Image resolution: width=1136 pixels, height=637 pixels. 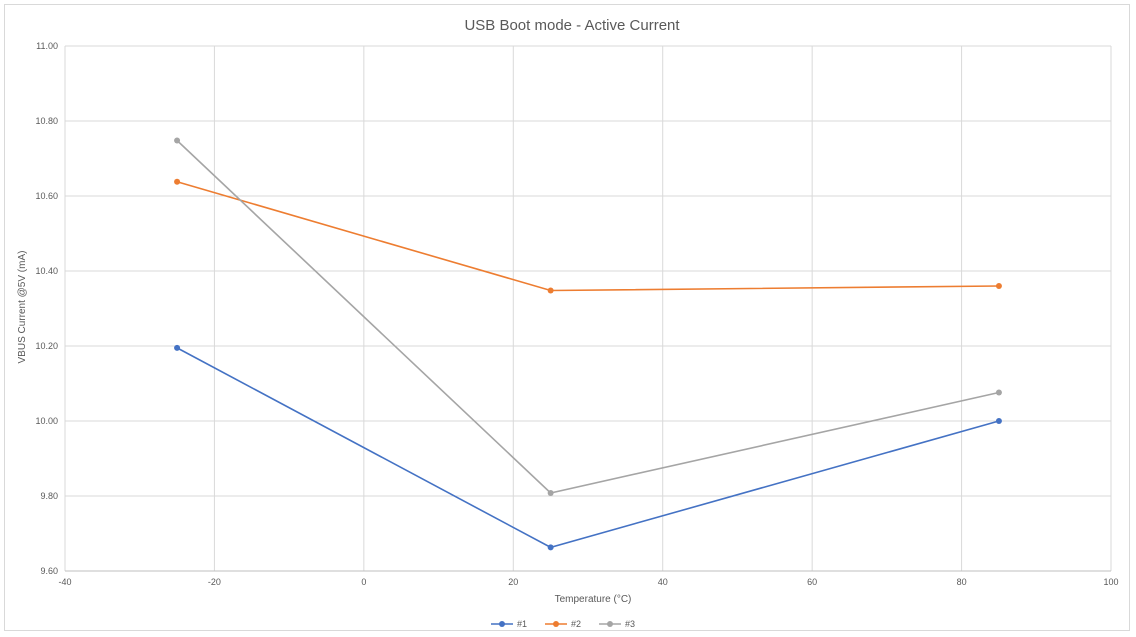 What do you see at coordinates (47, 46) in the screenshot?
I see `y-tick-label: 11.00` at bounding box center [47, 46].